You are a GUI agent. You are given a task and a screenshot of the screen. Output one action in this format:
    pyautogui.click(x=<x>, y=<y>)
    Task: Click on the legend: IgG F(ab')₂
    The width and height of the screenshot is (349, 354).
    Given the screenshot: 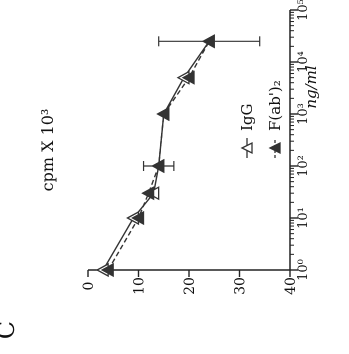 What is the action you would take?
    pyautogui.click(x=261, y=119)
    